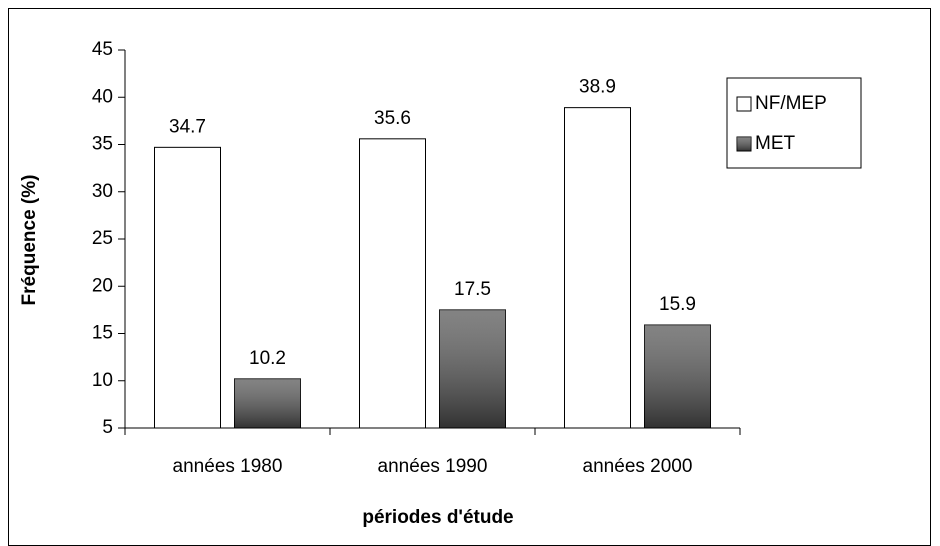 Image resolution: width=940 pixels, height=546 pixels. What do you see at coordinates (775, 143) in the screenshot?
I see `legend-label: MET` at bounding box center [775, 143].